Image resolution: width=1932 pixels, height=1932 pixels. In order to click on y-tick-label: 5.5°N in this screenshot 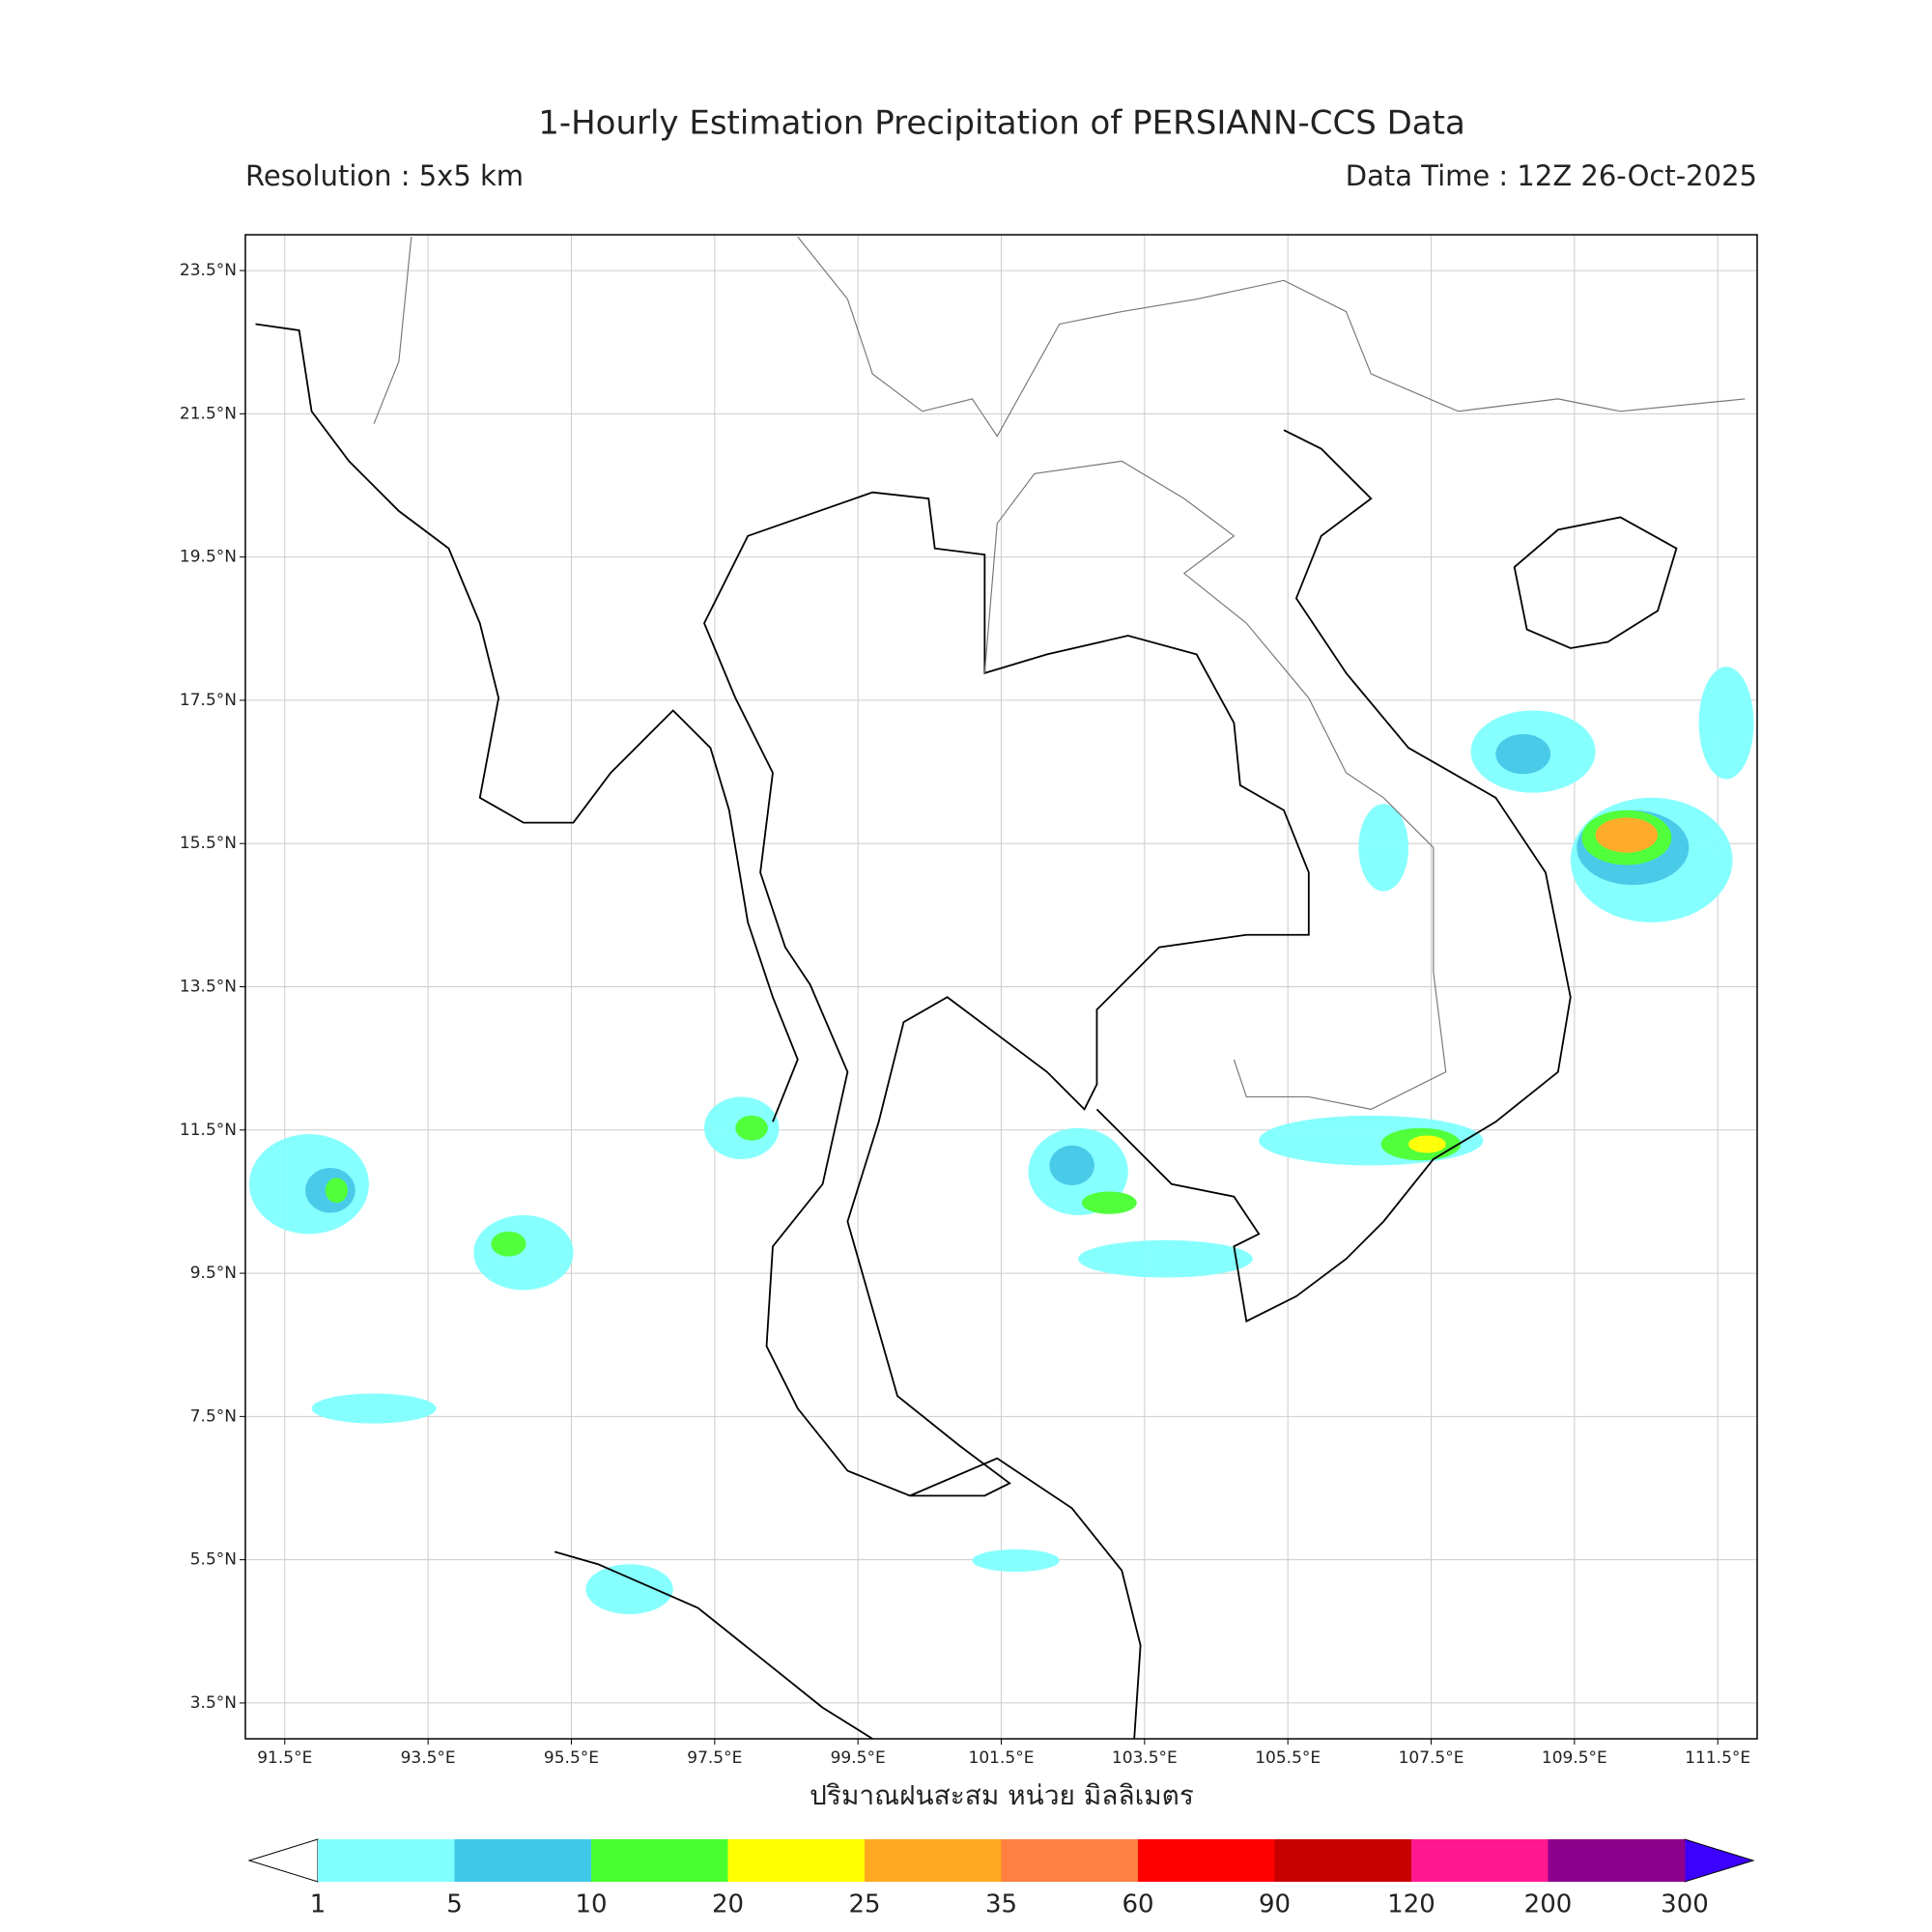, I will do `click(213, 1560)`.